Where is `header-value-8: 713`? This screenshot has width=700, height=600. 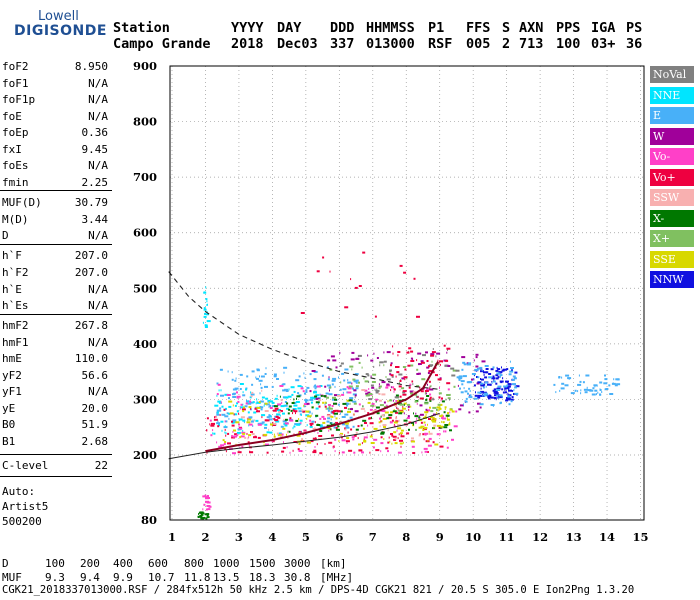 header-value-8: 713 is located at coordinates (531, 44).